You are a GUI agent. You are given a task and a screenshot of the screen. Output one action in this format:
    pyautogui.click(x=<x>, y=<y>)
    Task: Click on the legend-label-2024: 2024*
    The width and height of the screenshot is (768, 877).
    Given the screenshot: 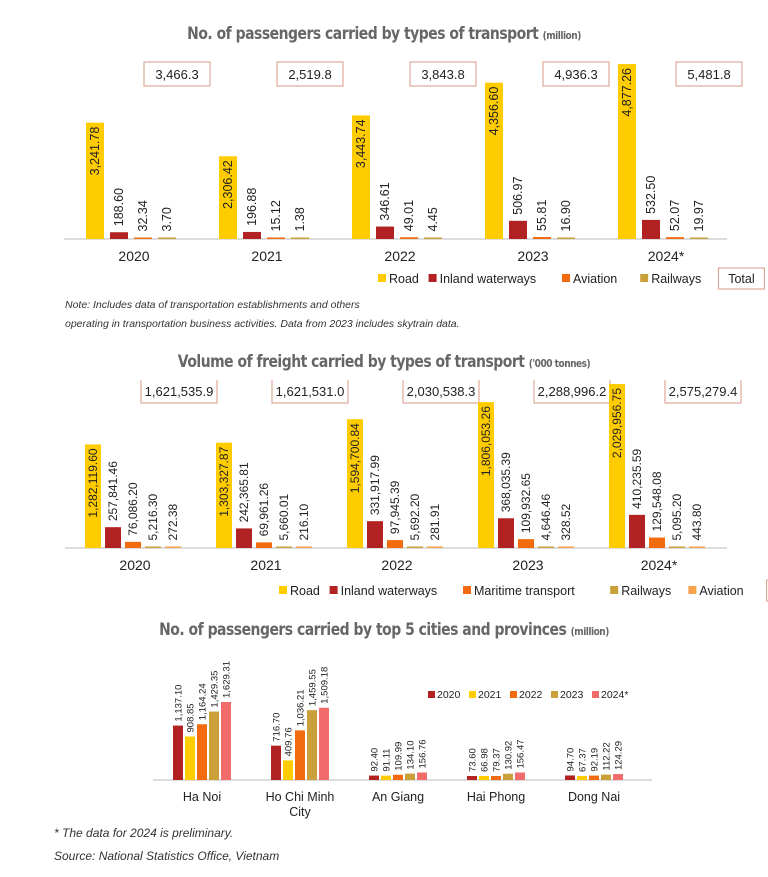 What is the action you would take?
    pyautogui.click(x=614, y=695)
    